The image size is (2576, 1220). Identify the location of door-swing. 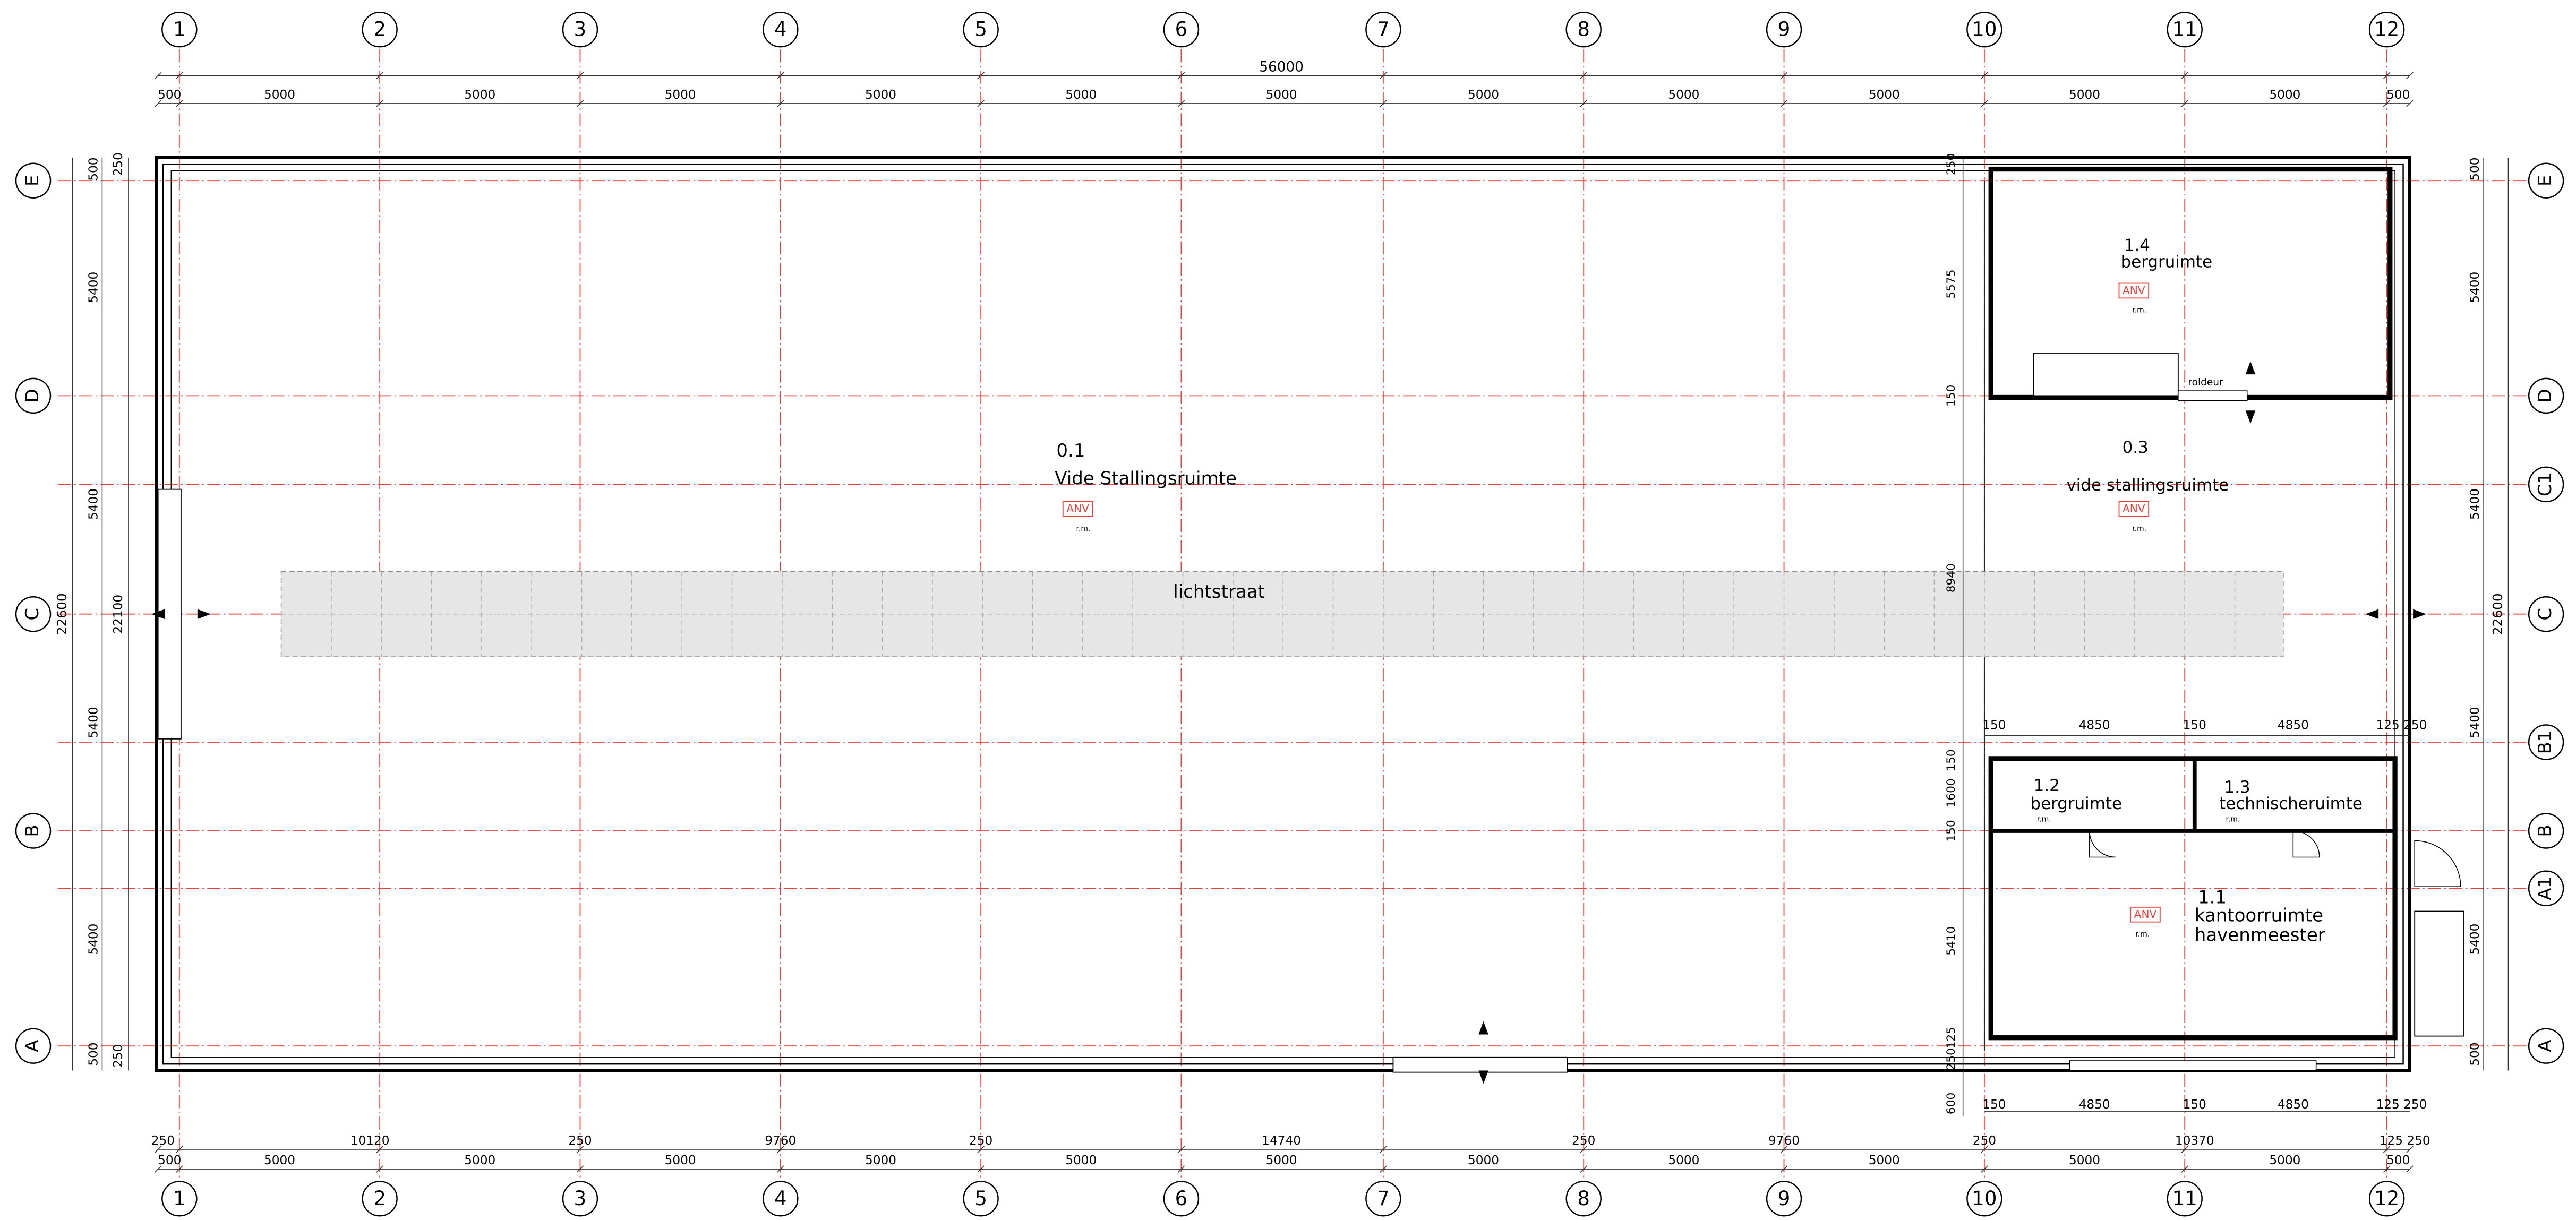
(2306, 844).